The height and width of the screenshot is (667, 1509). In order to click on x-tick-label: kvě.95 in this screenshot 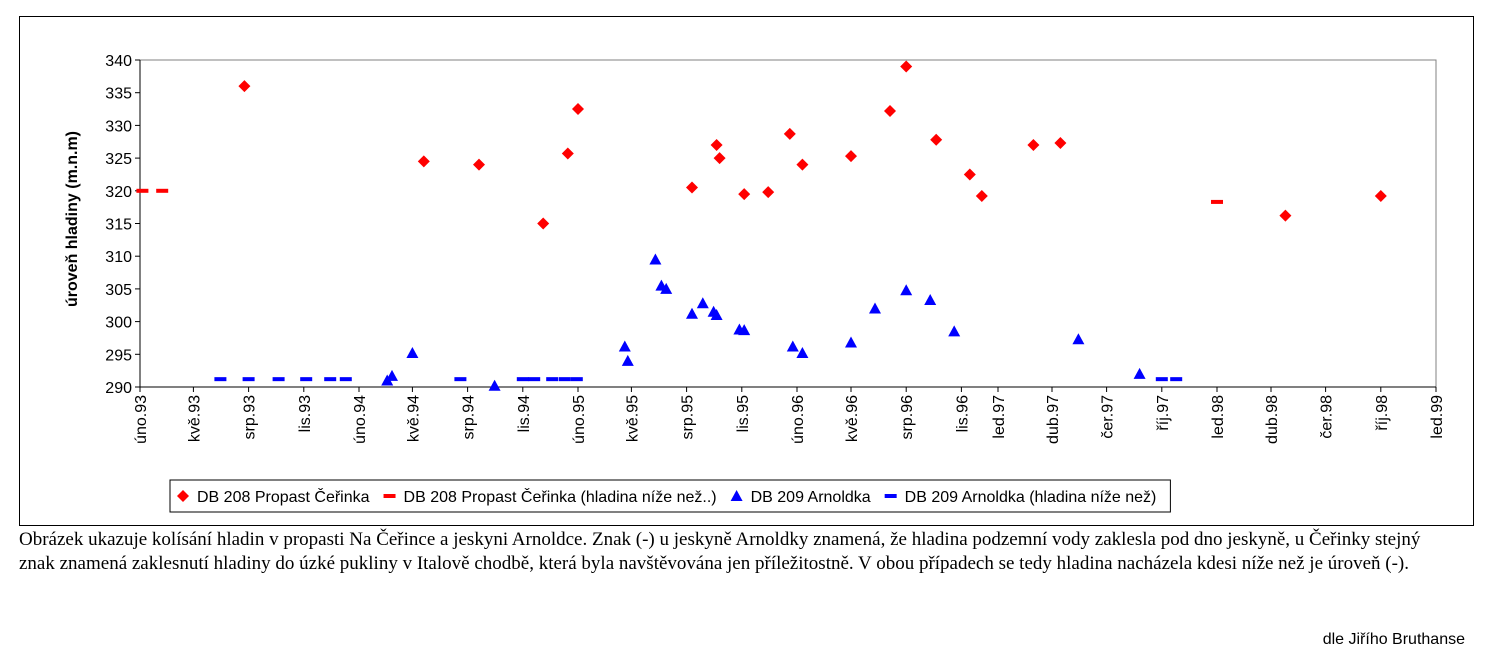, I will do `click(632, 418)`.